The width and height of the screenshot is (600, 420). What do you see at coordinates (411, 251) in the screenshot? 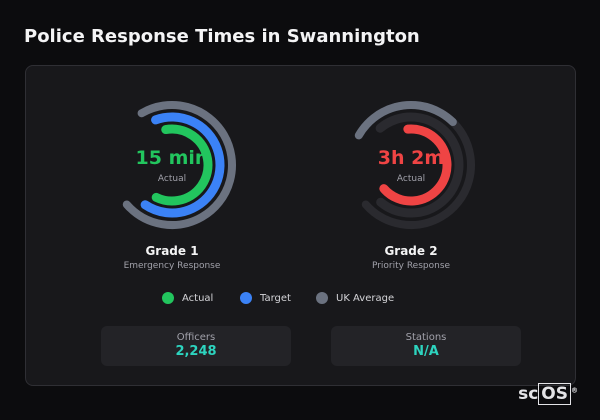
I see `gauge-name: Grade 2` at bounding box center [411, 251].